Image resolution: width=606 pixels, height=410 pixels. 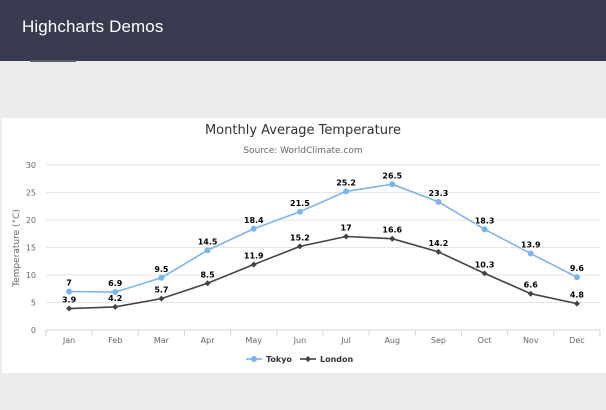 What do you see at coordinates (485, 340) in the screenshot?
I see `x-tick-label: Oct` at bounding box center [485, 340].